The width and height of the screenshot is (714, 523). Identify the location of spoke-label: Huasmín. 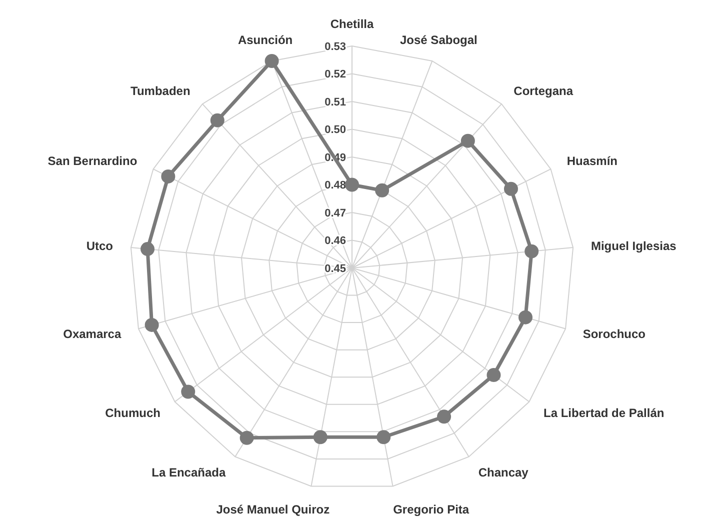
(592, 161).